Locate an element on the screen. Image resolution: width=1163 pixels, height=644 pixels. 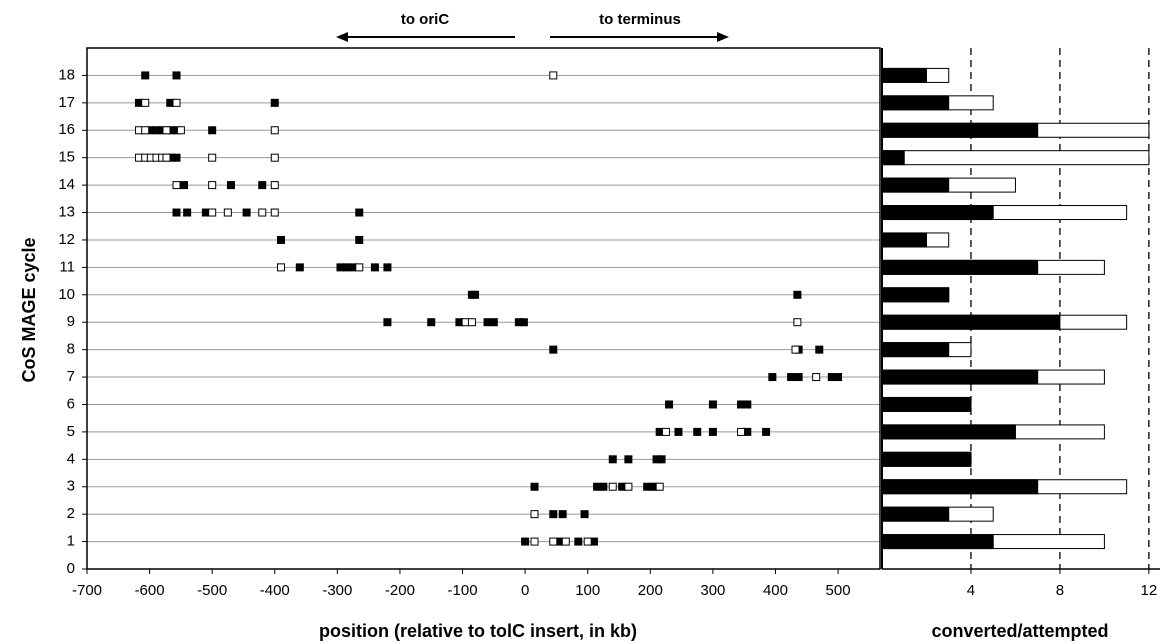
y-tick-label: 1 is located at coordinates (71, 541).